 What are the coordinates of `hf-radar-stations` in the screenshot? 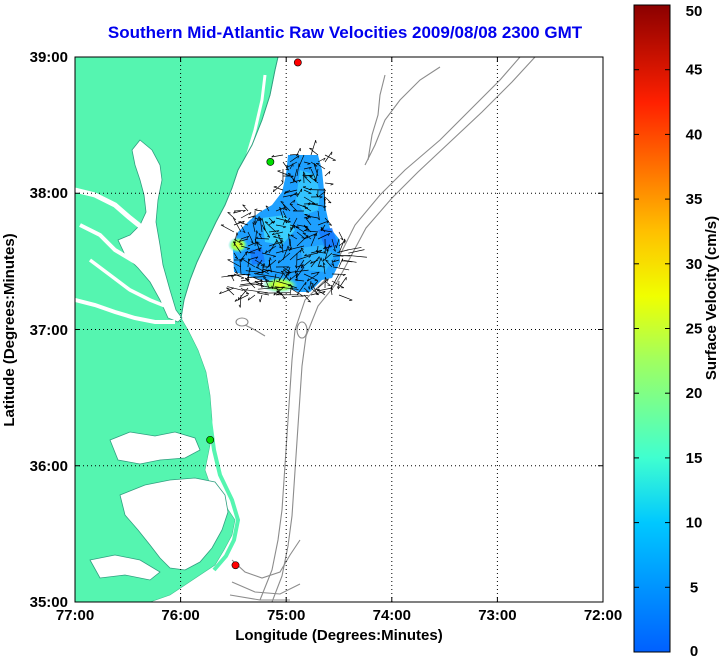 It's located at (254, 314).